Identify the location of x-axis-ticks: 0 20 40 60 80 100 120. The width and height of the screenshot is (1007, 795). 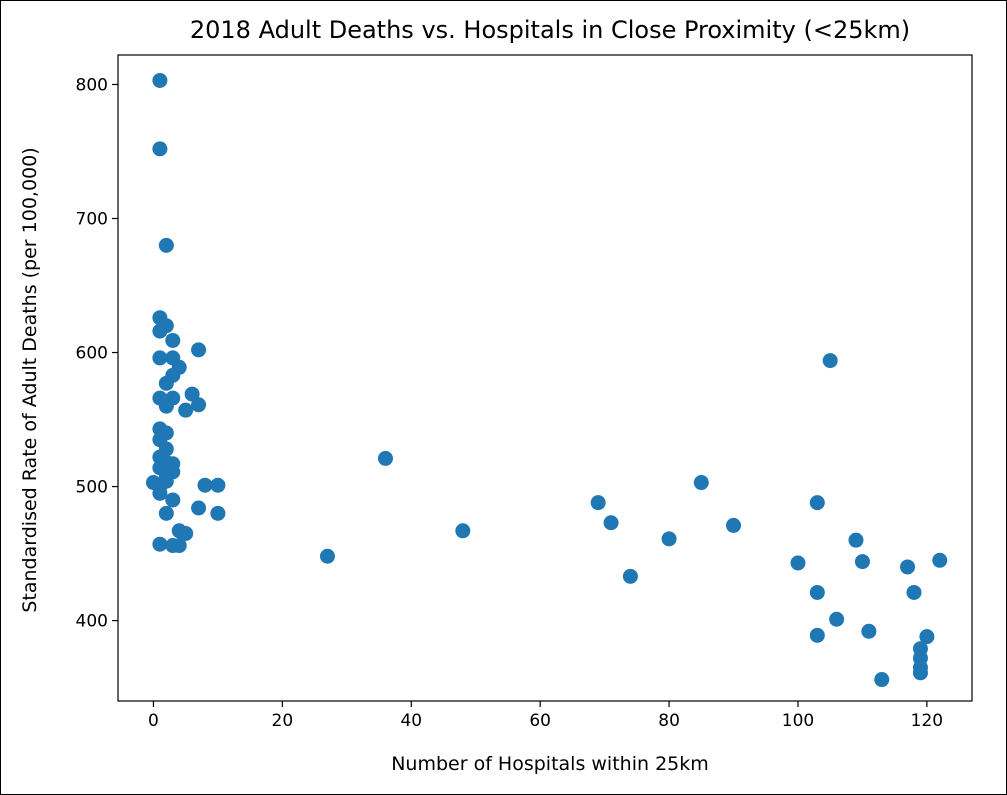
(545, 716).